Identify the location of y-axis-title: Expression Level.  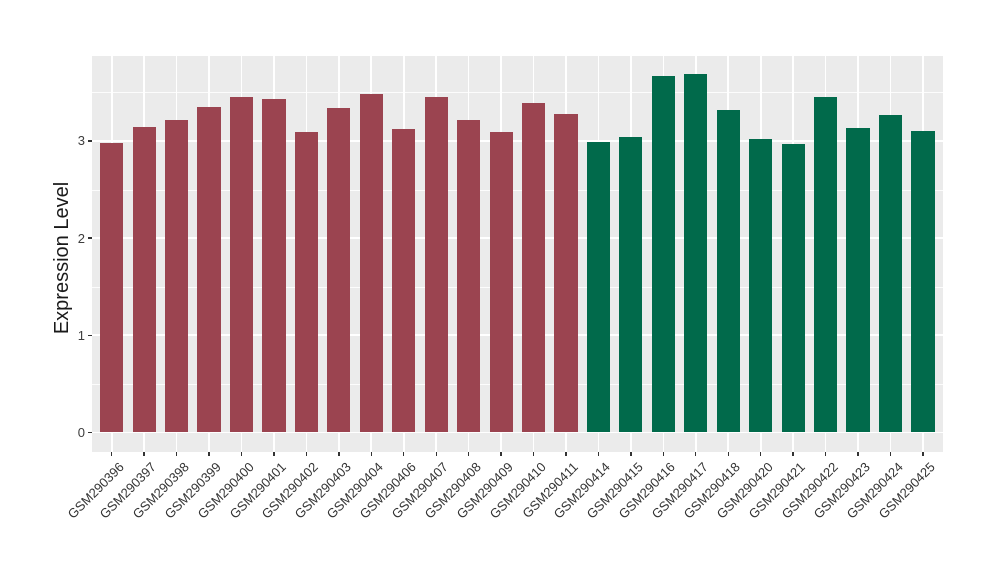
(62, 257).